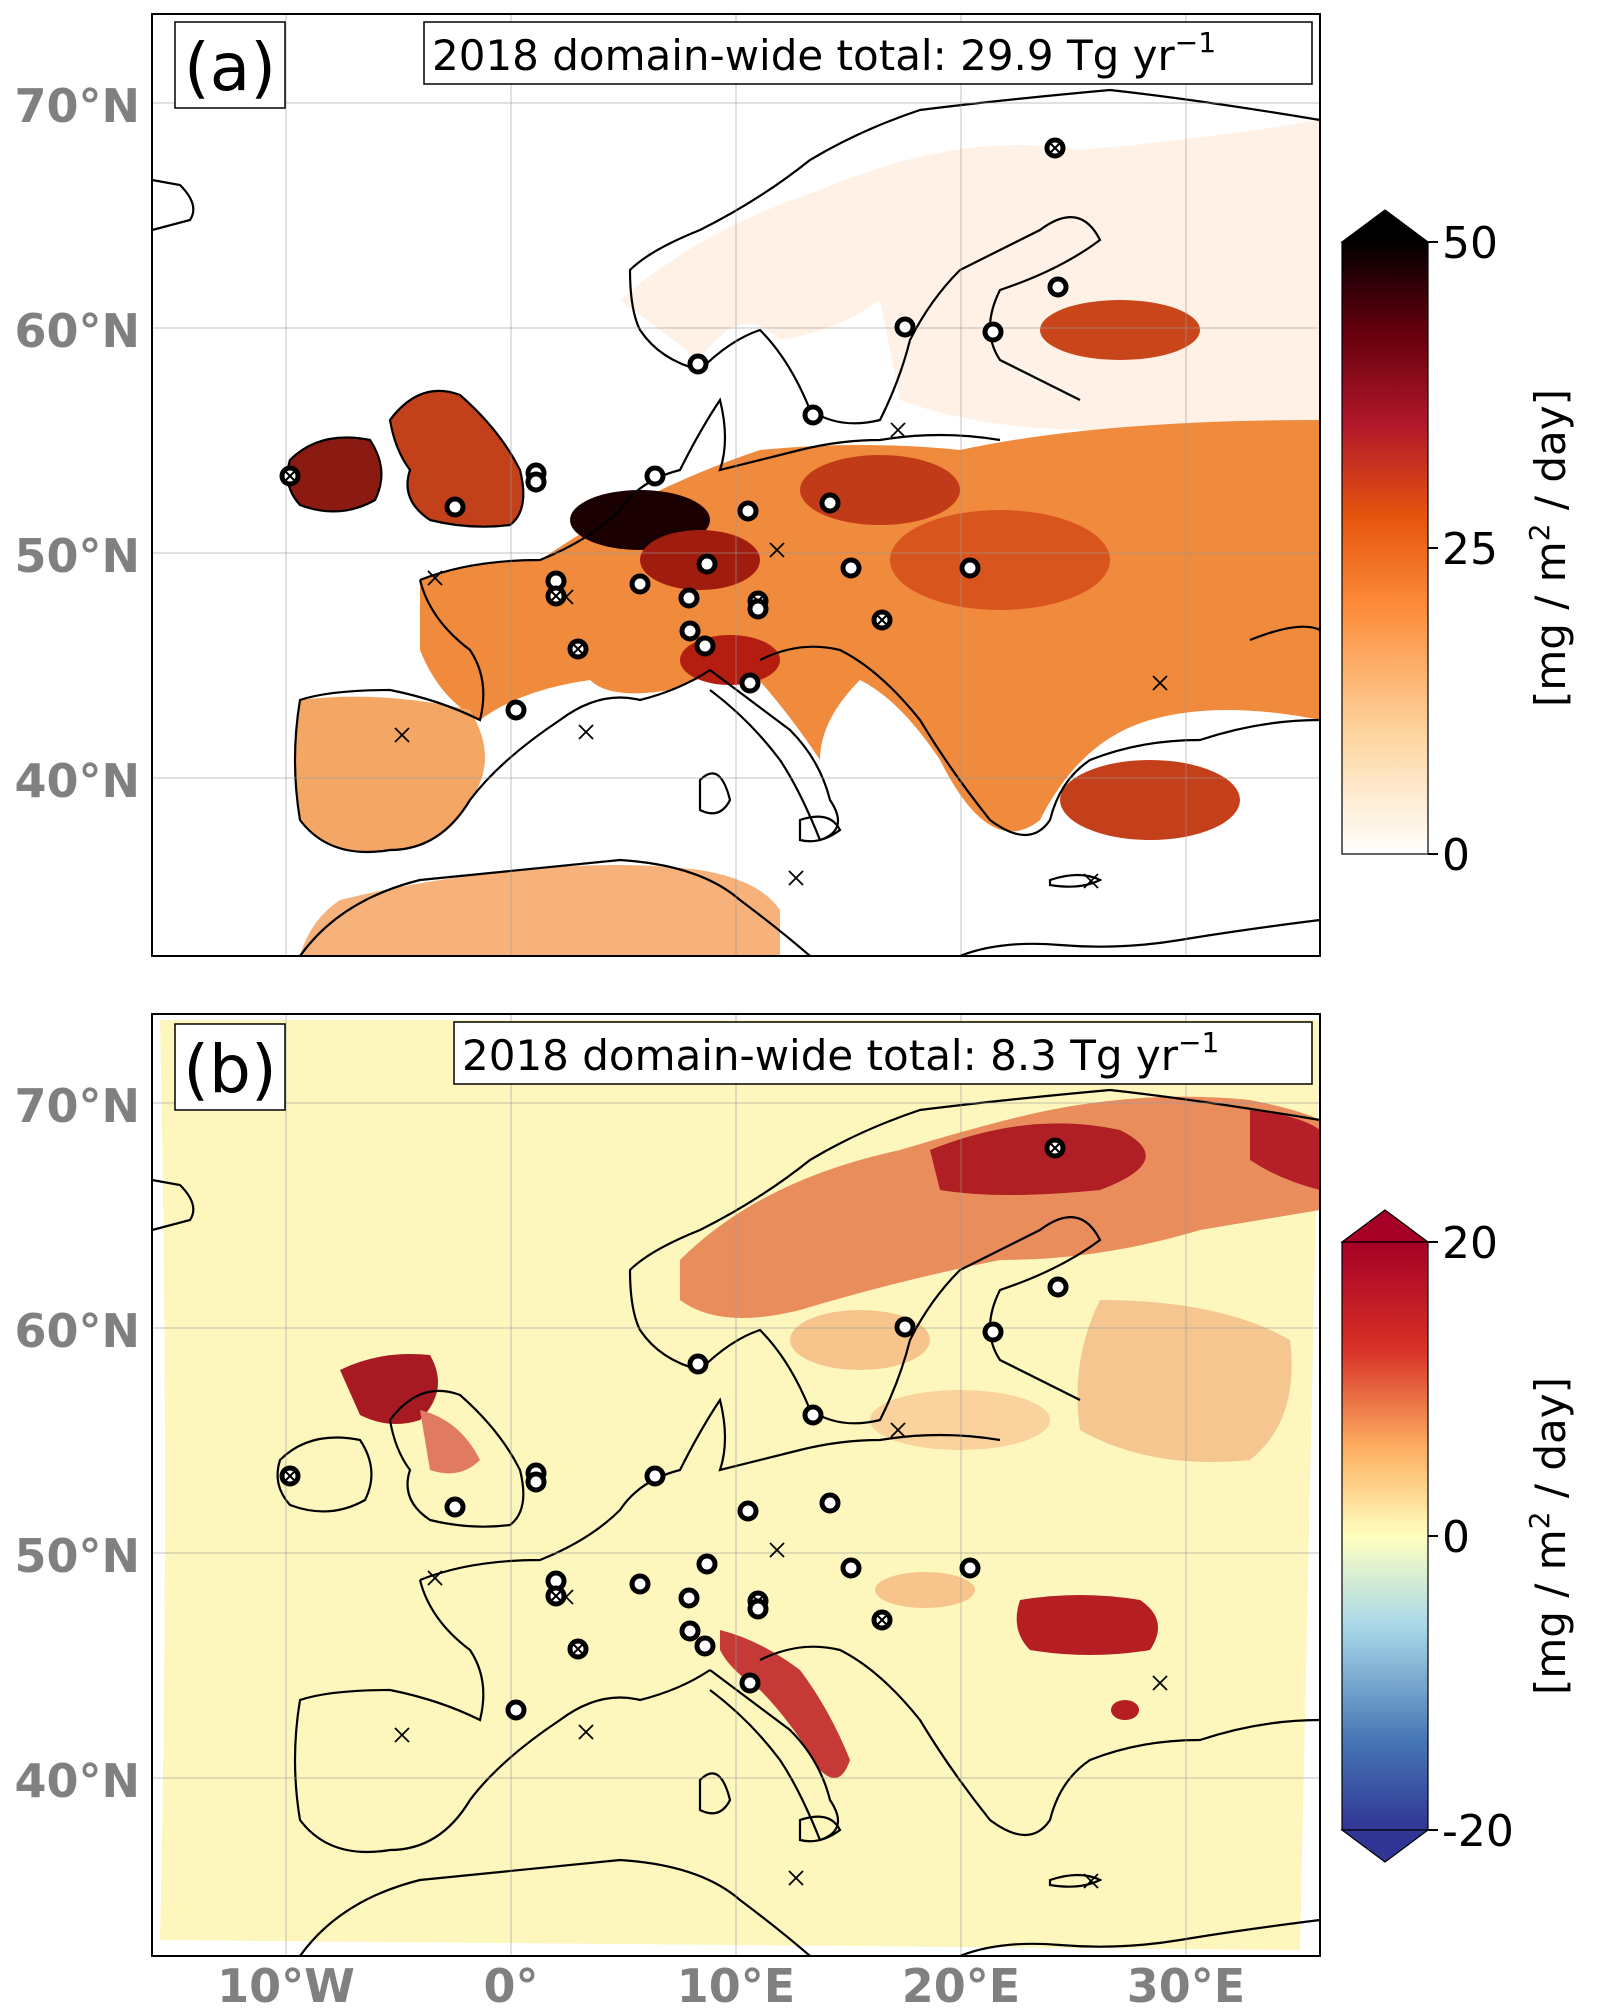  What do you see at coordinates (77, 331) in the screenshot?
I see `y-tick-a-60: 60°N` at bounding box center [77, 331].